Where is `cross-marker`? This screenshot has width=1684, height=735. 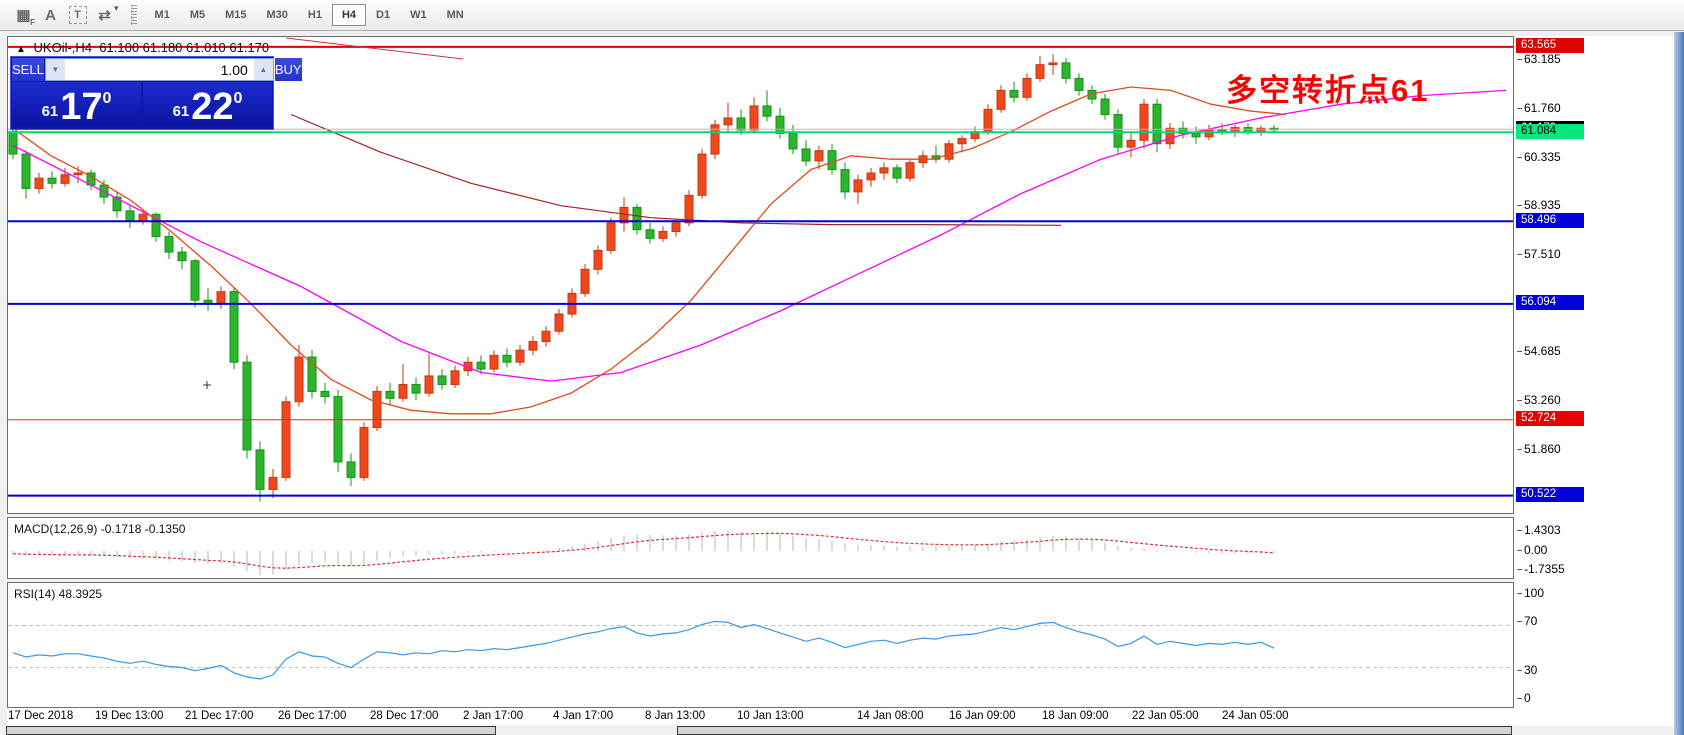
cross-marker is located at coordinates (207, 385).